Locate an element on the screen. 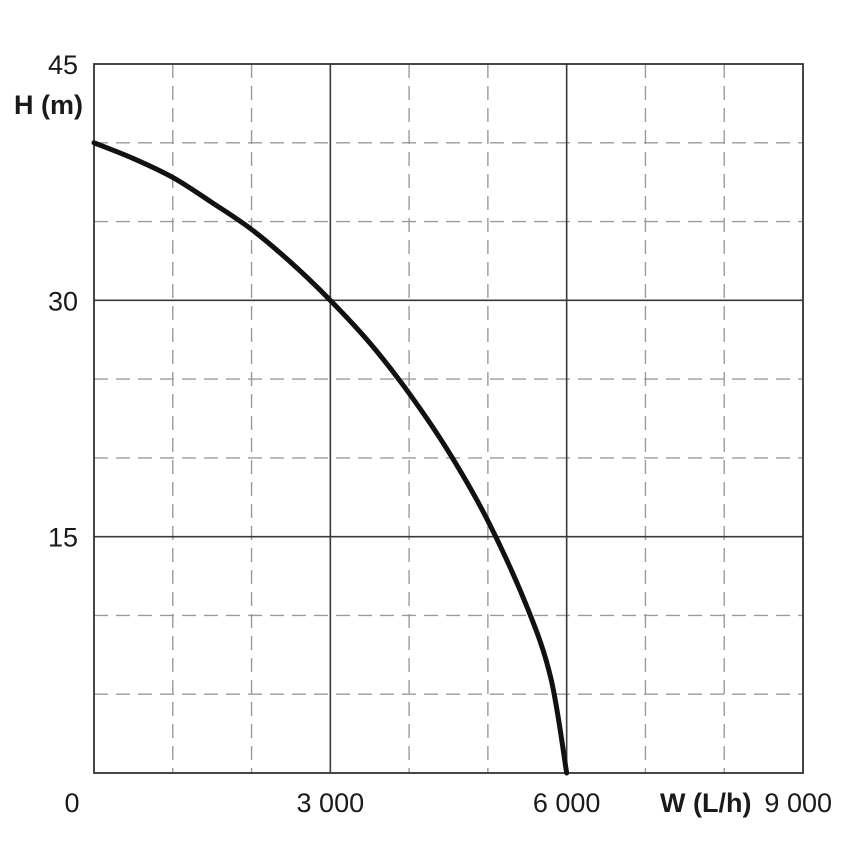 Image resolution: width=850 pixels, height=850 pixels. y-tick-label: 30 is located at coordinates (63, 301).